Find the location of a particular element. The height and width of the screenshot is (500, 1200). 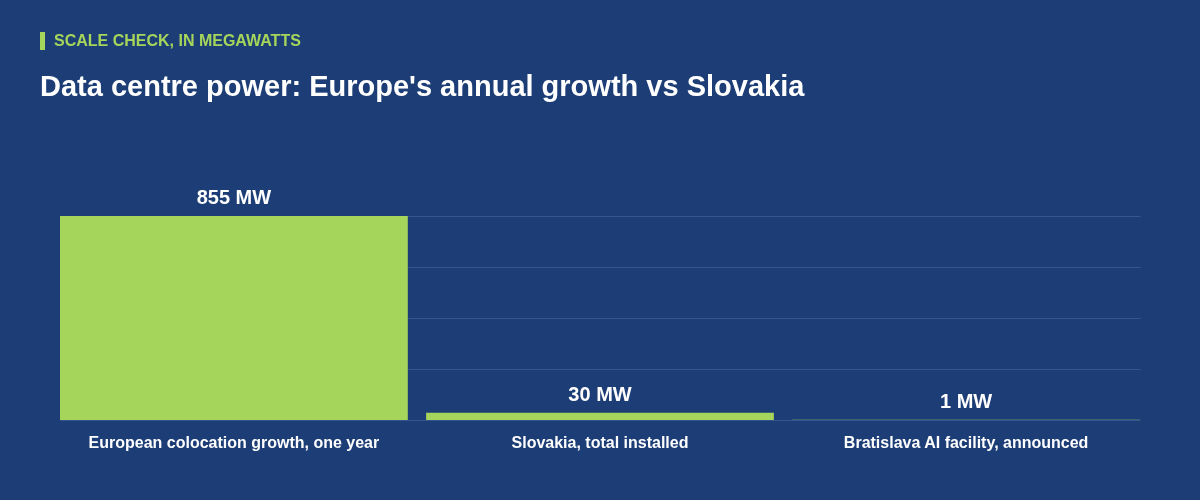

x-tick-label: European colocation growth, one year is located at coordinates (234, 442).